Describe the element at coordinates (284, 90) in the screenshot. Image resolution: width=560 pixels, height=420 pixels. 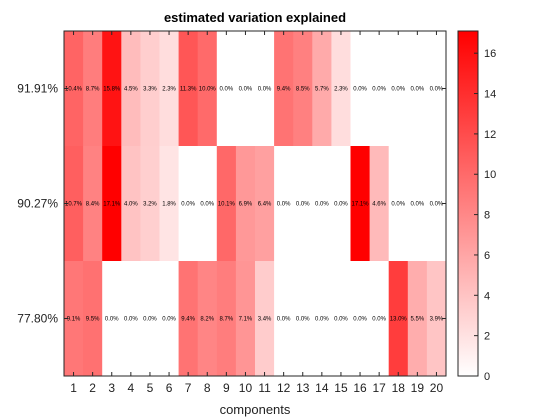
I see `cell-value-label: 9.4%` at that location.